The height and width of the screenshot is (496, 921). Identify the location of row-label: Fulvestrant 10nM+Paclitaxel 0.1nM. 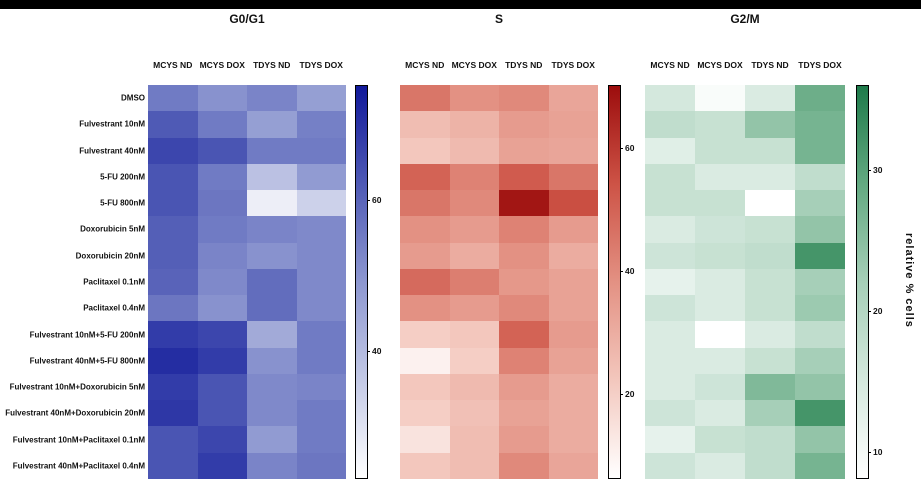
(78, 440).